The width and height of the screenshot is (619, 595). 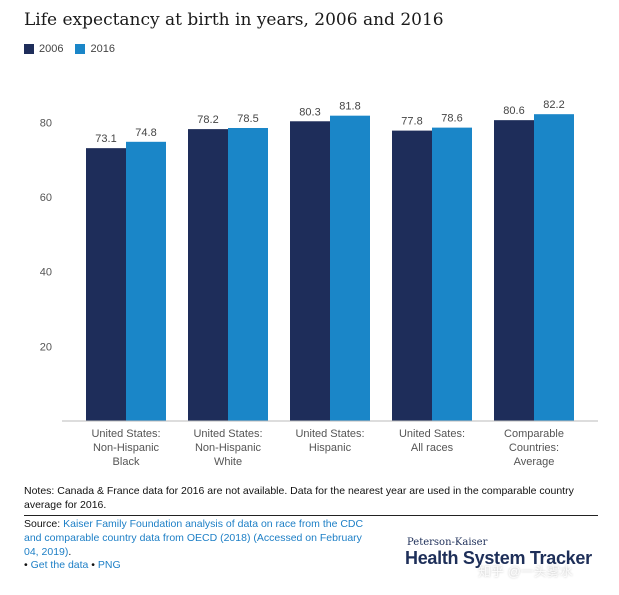 What do you see at coordinates (432, 434) in the screenshot?
I see `x-tick-label-line: United Sates:` at bounding box center [432, 434].